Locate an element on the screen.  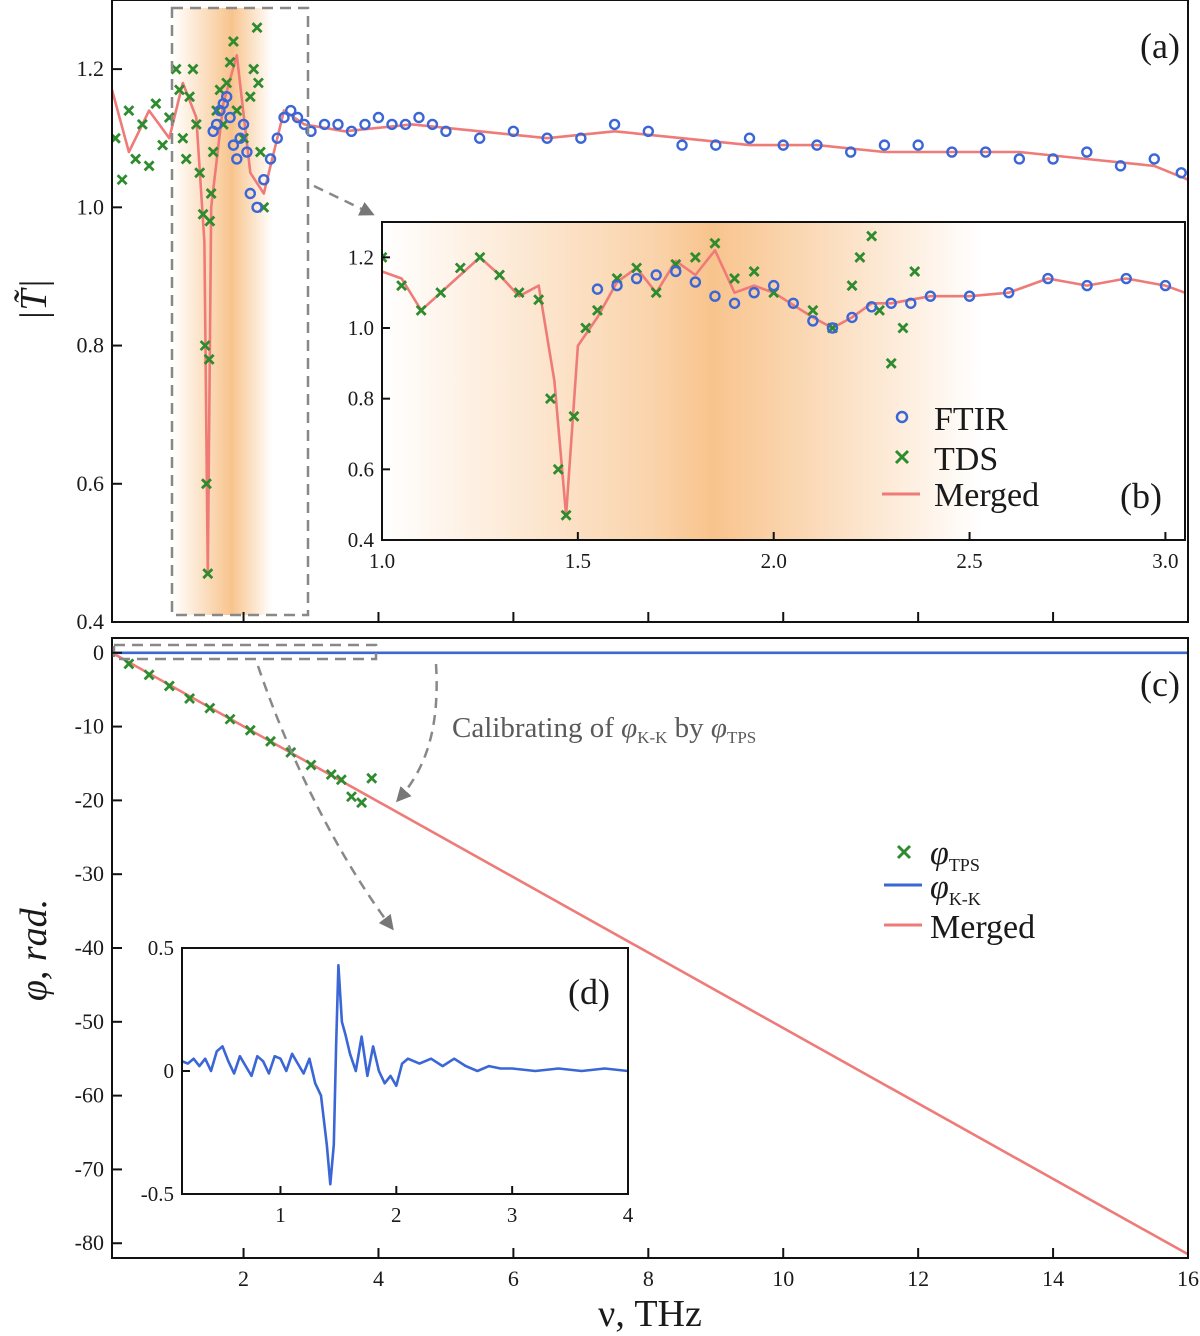
b-merged-line is located at coordinates (783, 383).